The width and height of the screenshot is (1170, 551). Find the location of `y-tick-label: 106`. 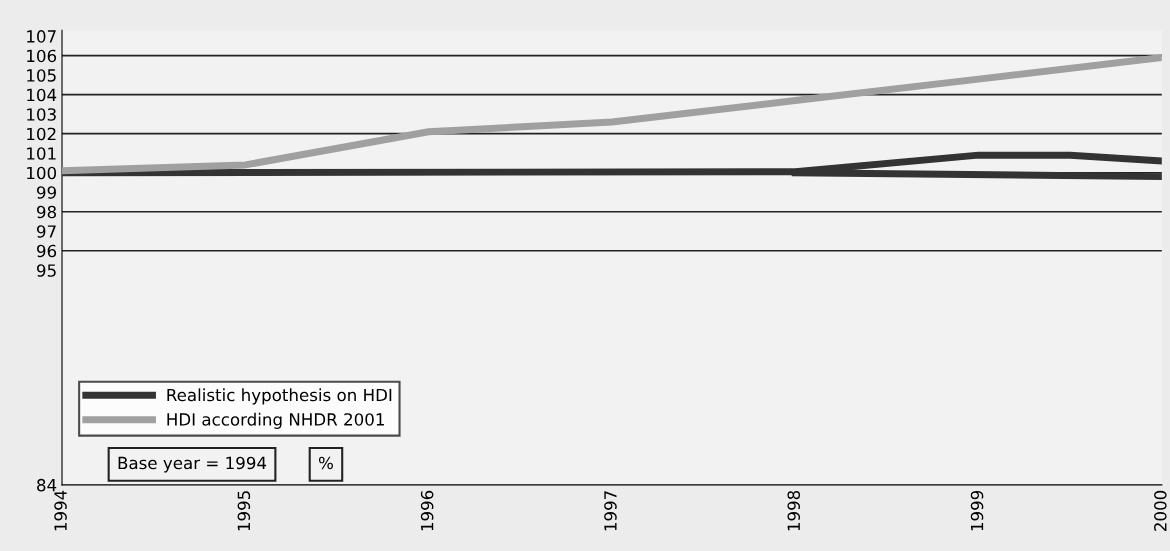

y-tick-label: 106 is located at coordinates (42, 56).